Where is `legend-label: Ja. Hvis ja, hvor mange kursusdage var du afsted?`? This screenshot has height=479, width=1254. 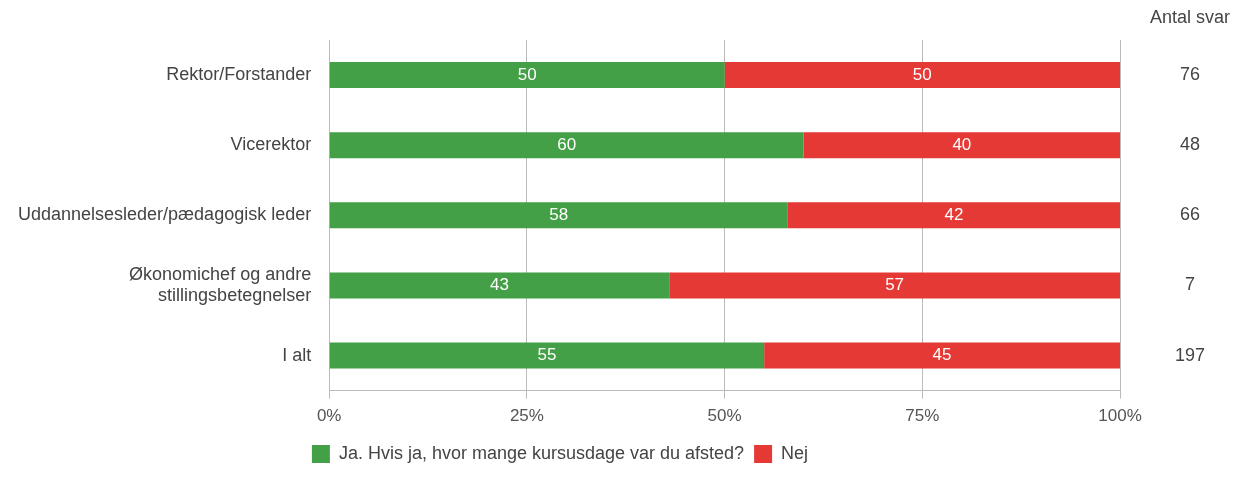
legend-label: Ja. Hvis ja, hvor mange kursusdage var du afsted? is located at coordinates (541, 452).